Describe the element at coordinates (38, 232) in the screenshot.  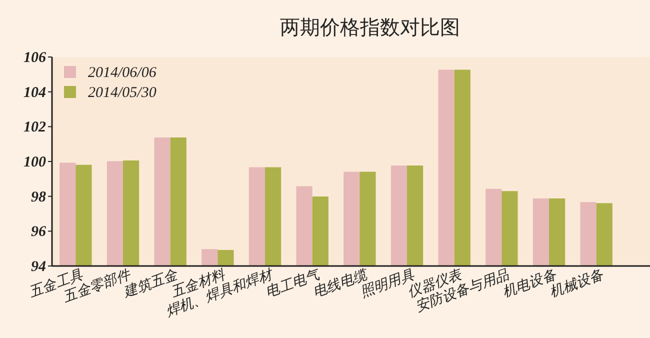
I see `y-tick-label: 96` at that location.